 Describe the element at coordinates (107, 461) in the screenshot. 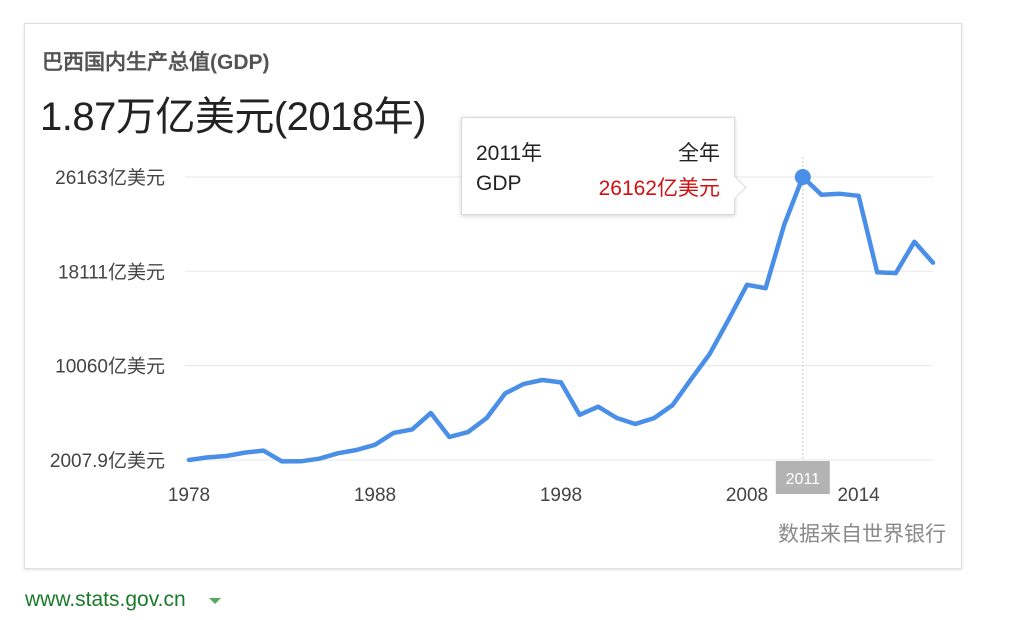

I see `y-tick-label-3: 2007.9亿美元` at that location.